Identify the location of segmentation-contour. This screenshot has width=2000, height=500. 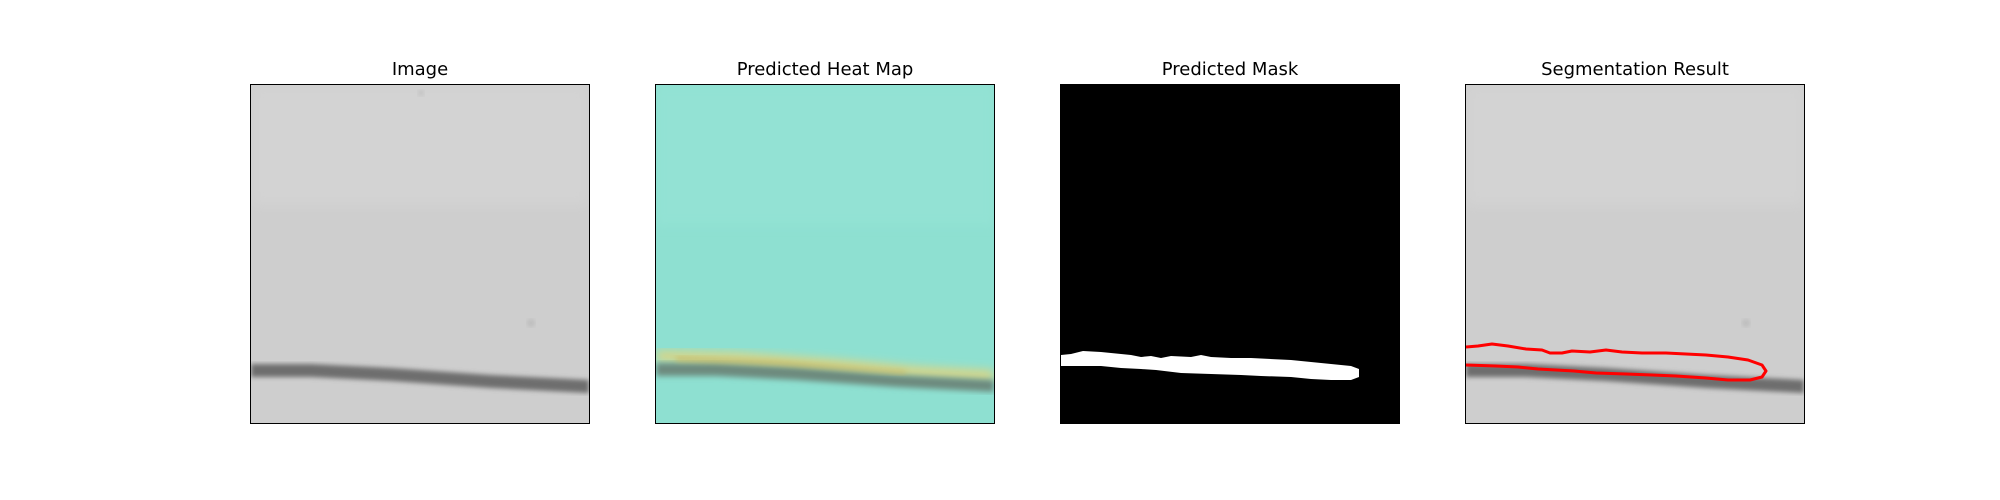
(1617, 362).